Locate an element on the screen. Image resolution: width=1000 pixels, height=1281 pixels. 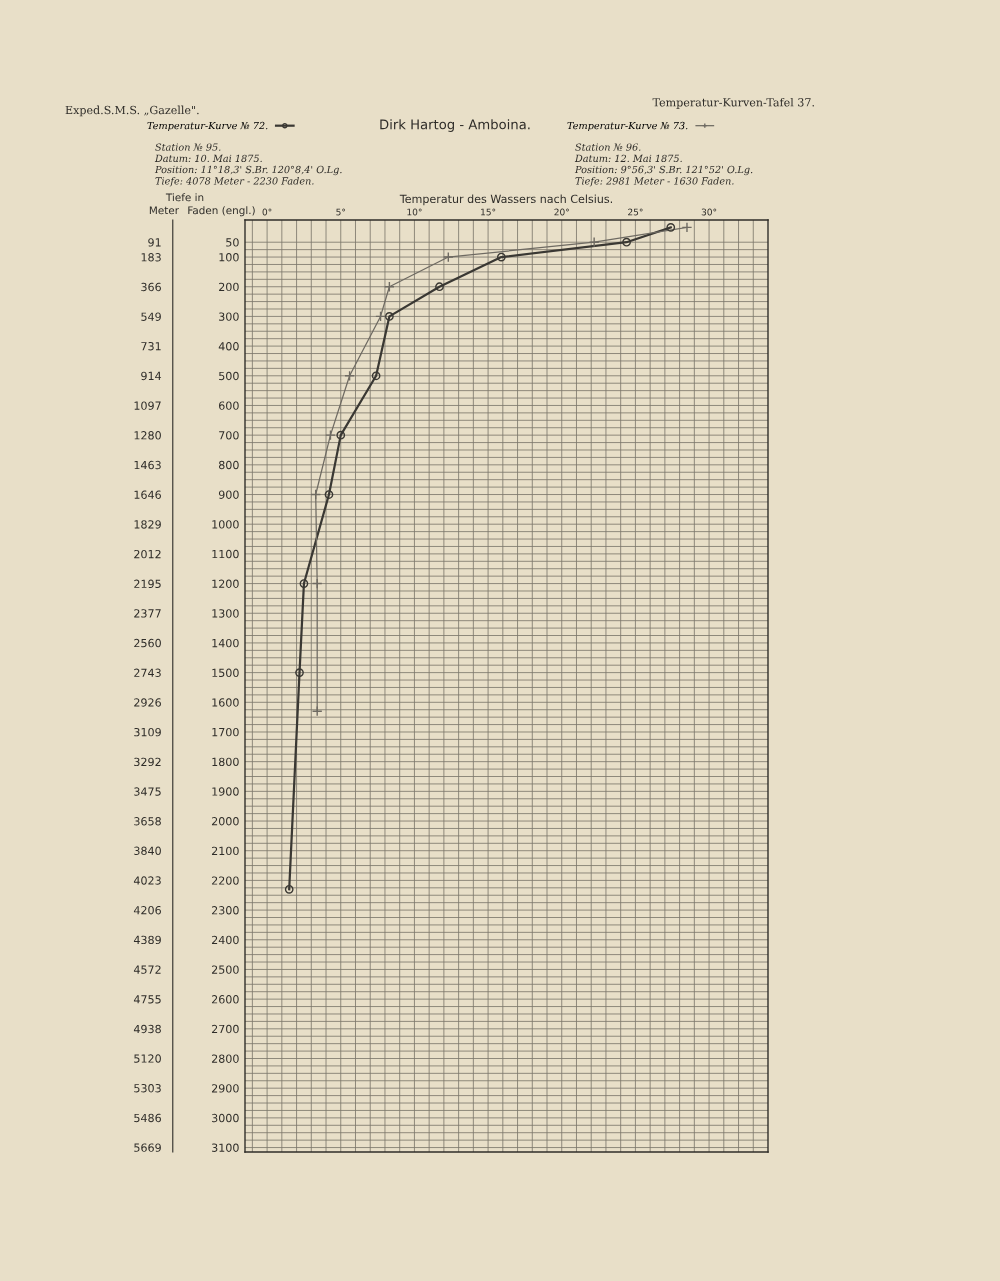
y2-tick-label: 549 is located at coordinates (151, 316).